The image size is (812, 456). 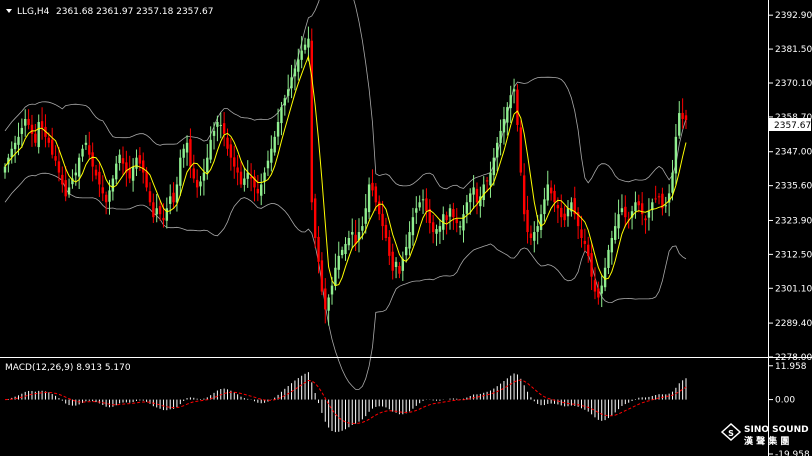 I want to click on macd-signal-line, so click(x=345, y=402).